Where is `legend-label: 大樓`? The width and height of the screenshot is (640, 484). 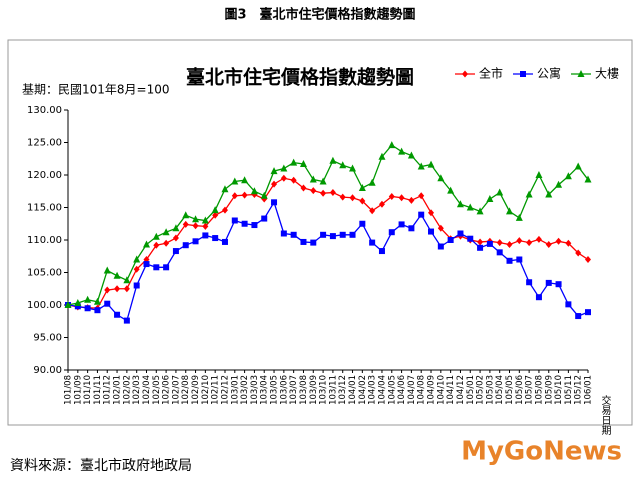 legend-label: 大樓 is located at coordinates (607, 73).